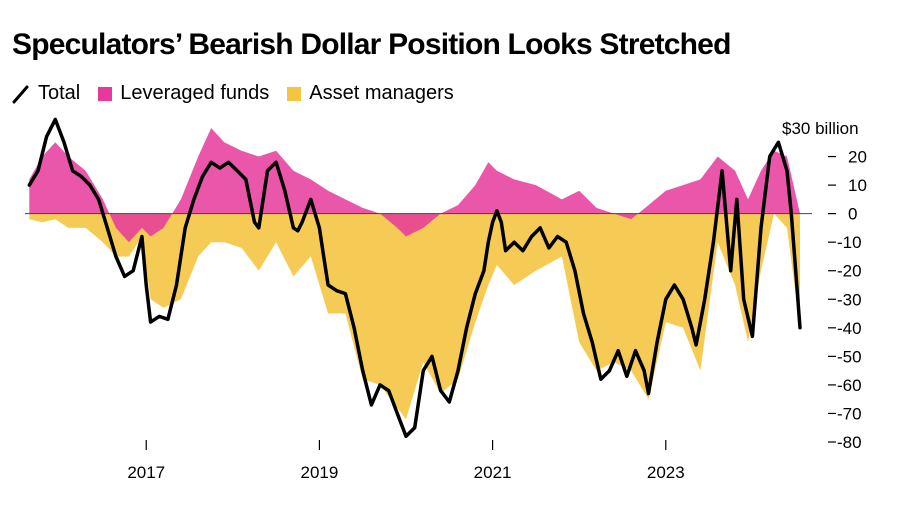 This screenshot has height=510, width=900. I want to click on y-tick-label: -30, so click(849, 299).